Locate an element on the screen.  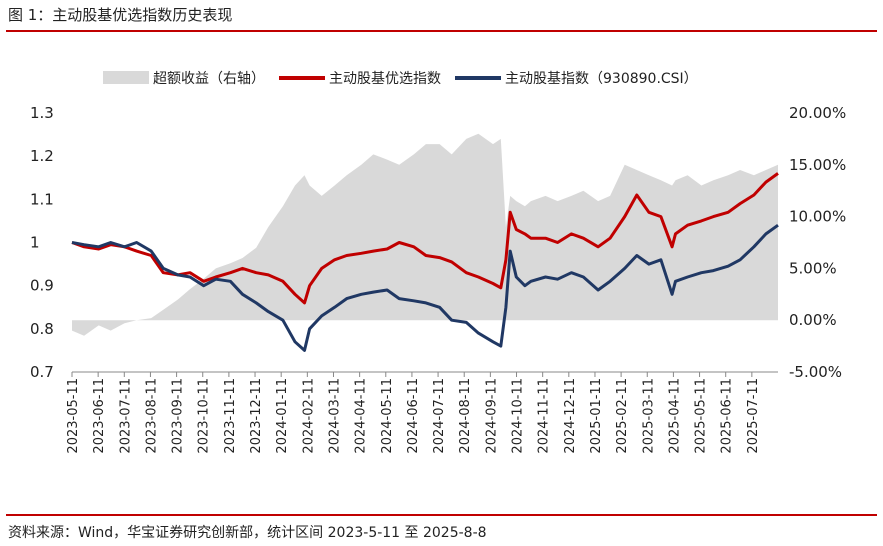
y-left-tick-label: 1.2 is located at coordinates (42, 156).